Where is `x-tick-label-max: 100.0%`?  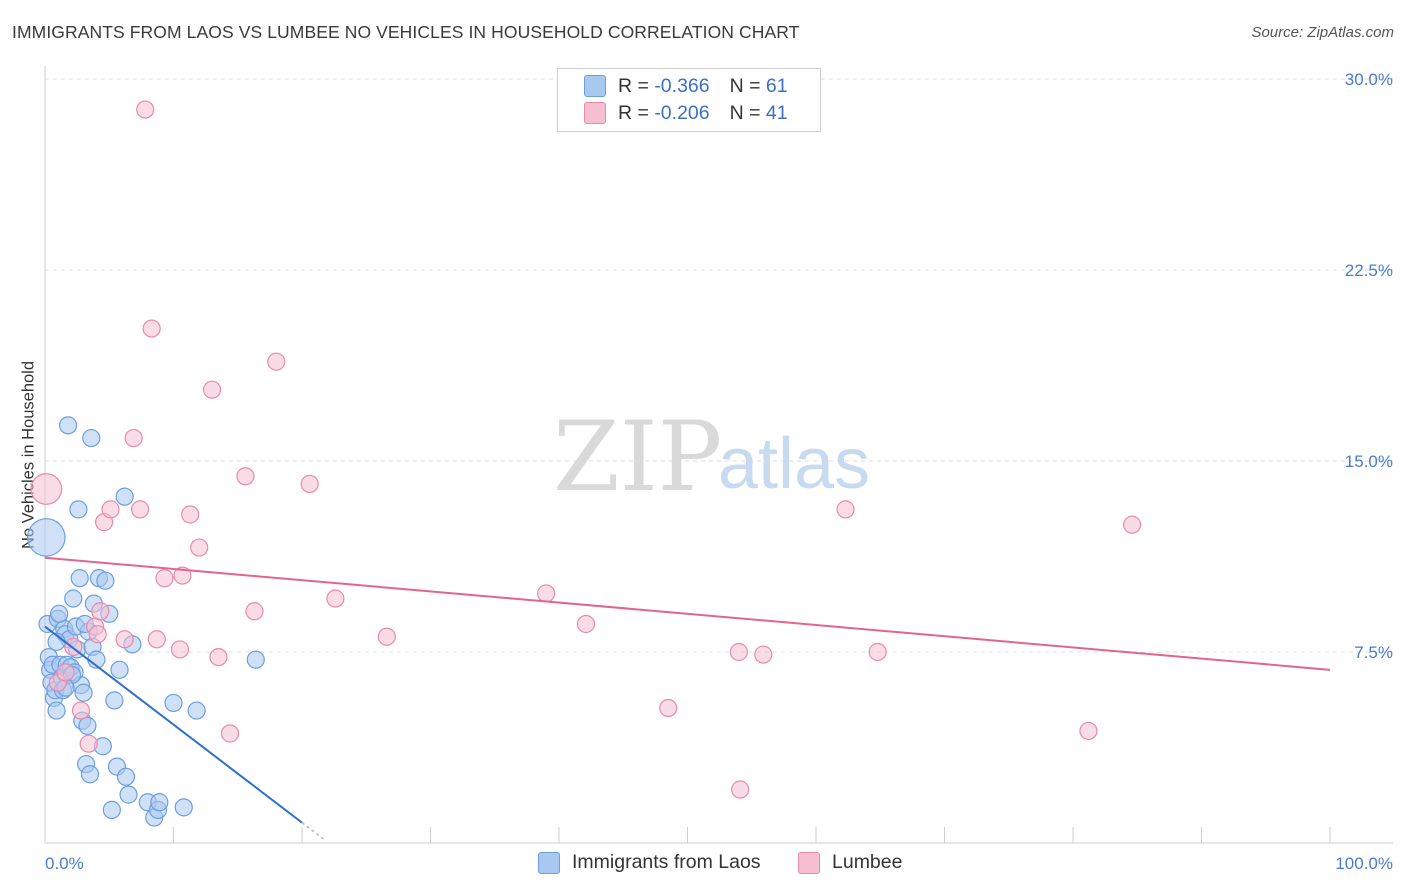 x-tick-label-max: 100.0% is located at coordinates (1364, 863).